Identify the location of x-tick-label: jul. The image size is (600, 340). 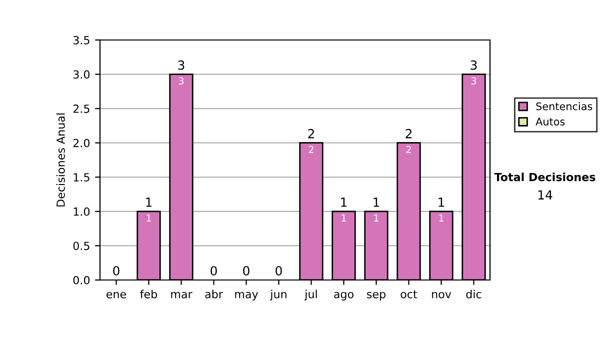
(310, 295).